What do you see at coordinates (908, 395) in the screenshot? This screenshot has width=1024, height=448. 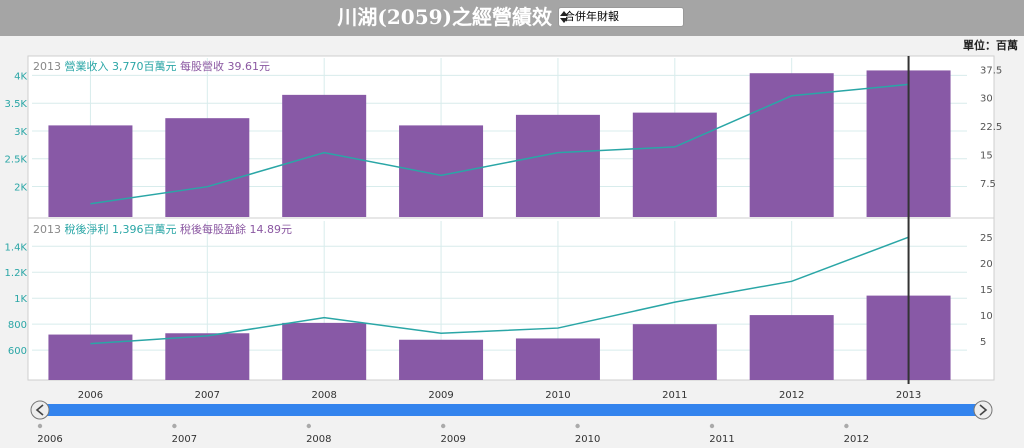 I see `x-tick-label-2013: 2013` at bounding box center [908, 395].